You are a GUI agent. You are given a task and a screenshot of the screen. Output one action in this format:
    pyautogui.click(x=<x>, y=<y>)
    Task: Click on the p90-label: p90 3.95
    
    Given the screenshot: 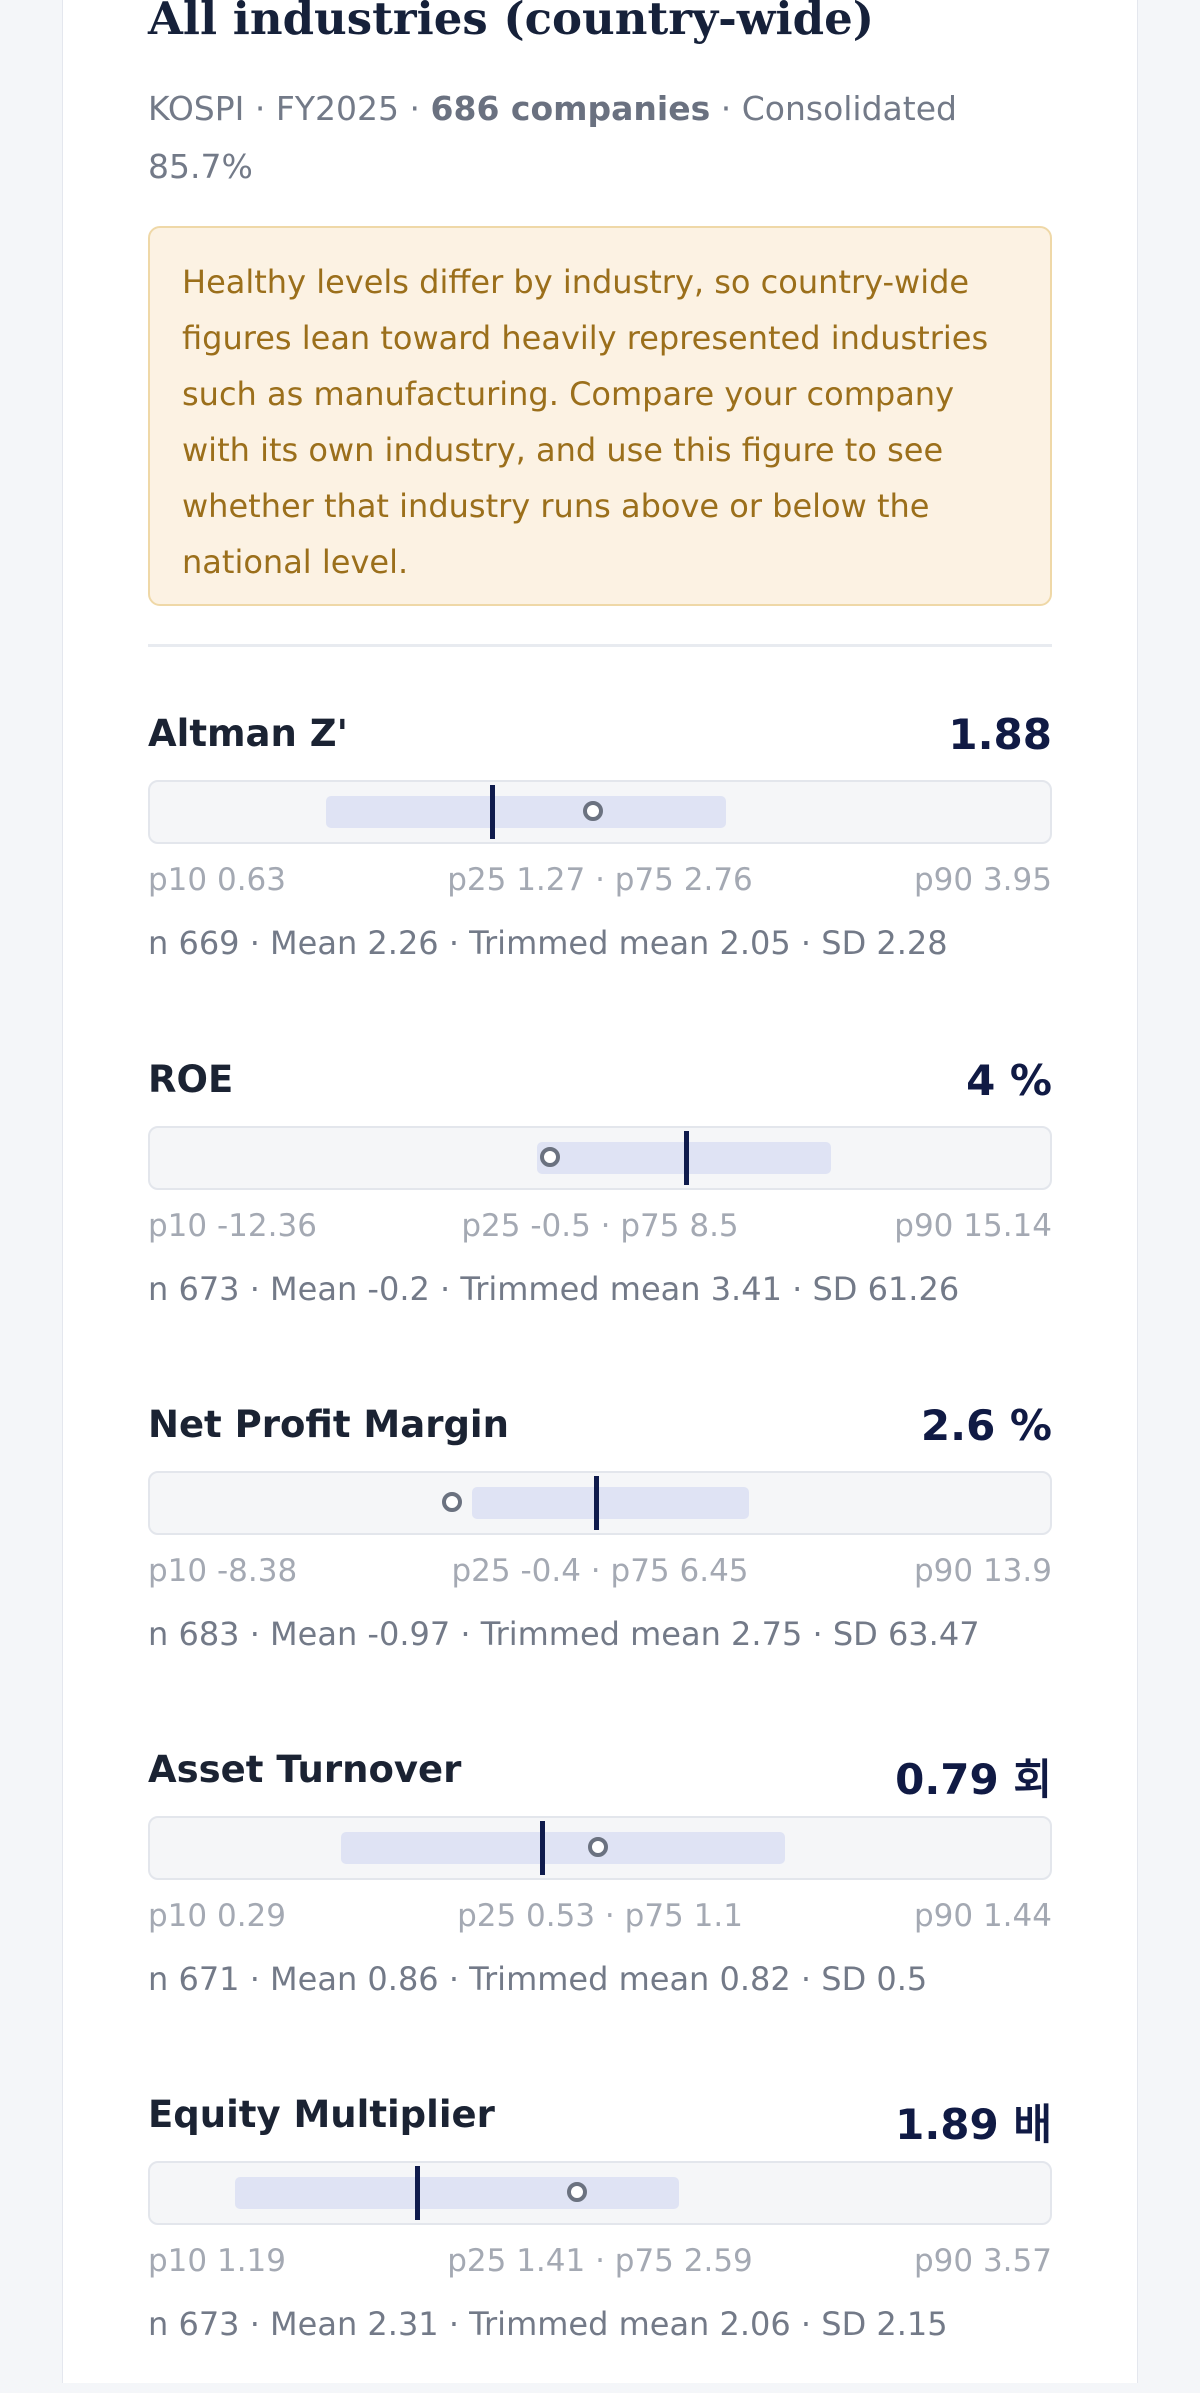 What is the action you would take?
    pyautogui.click(x=982, y=880)
    